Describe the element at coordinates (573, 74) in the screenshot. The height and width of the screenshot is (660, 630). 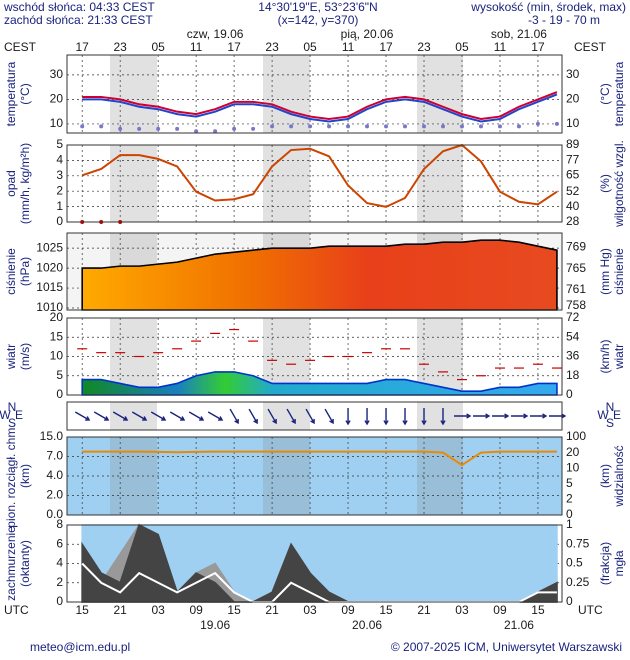
I see `y2-tick-label: 30` at that location.